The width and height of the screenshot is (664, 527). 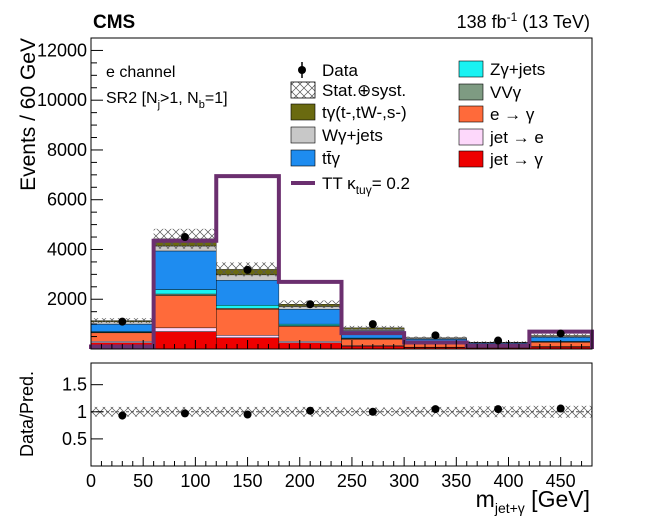 What do you see at coordinates (27, 414) in the screenshot?
I see `ratio-y-axis-title: Data/Pred.` at bounding box center [27, 414].